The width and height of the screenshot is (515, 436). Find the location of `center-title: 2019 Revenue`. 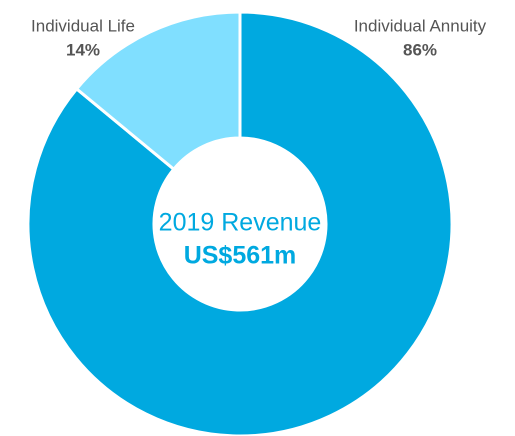

center-title: 2019 Revenue is located at coordinates (240, 223).